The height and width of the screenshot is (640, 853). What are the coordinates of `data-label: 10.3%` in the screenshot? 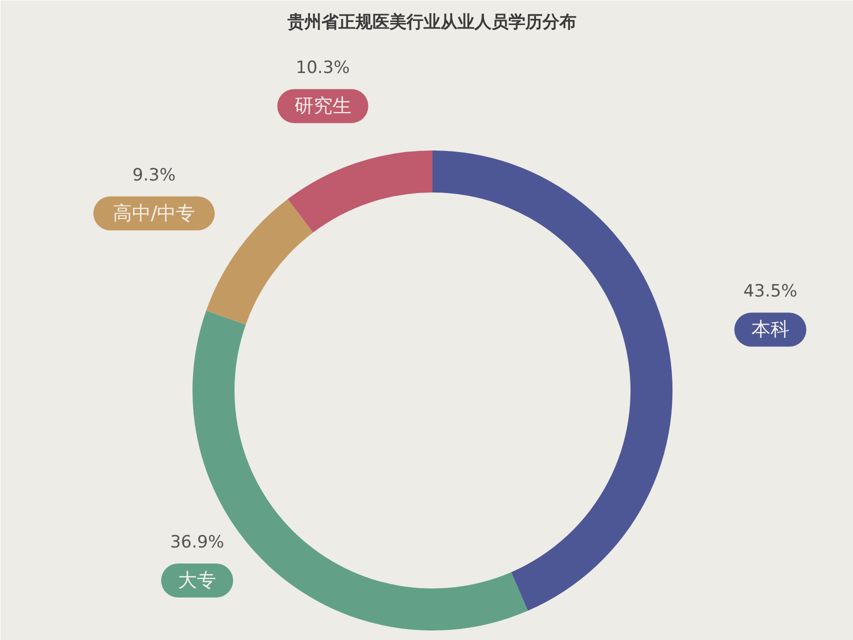 It's located at (323, 68).